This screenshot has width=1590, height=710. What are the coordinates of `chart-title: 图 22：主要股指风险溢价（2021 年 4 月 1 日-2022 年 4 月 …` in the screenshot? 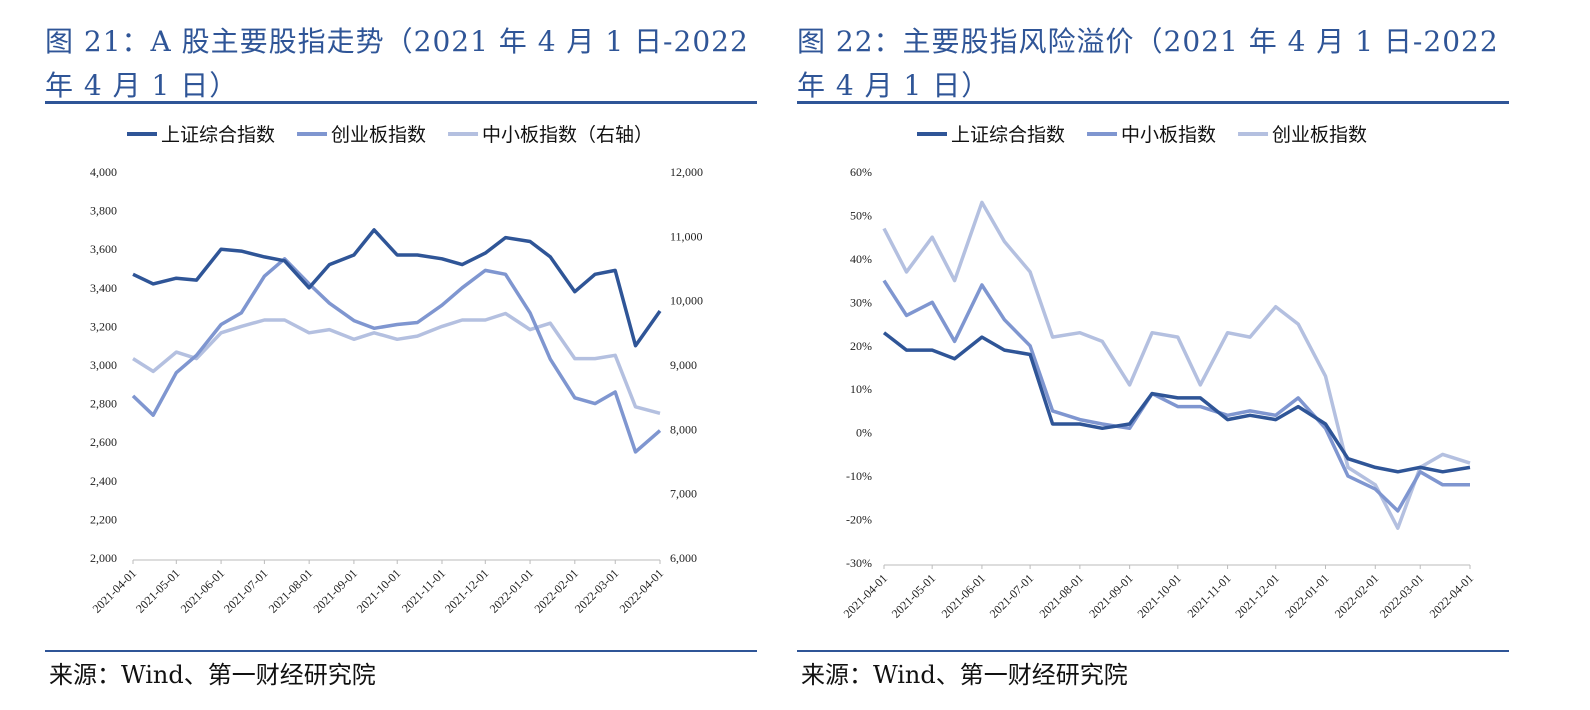 It's located at (1148, 63).